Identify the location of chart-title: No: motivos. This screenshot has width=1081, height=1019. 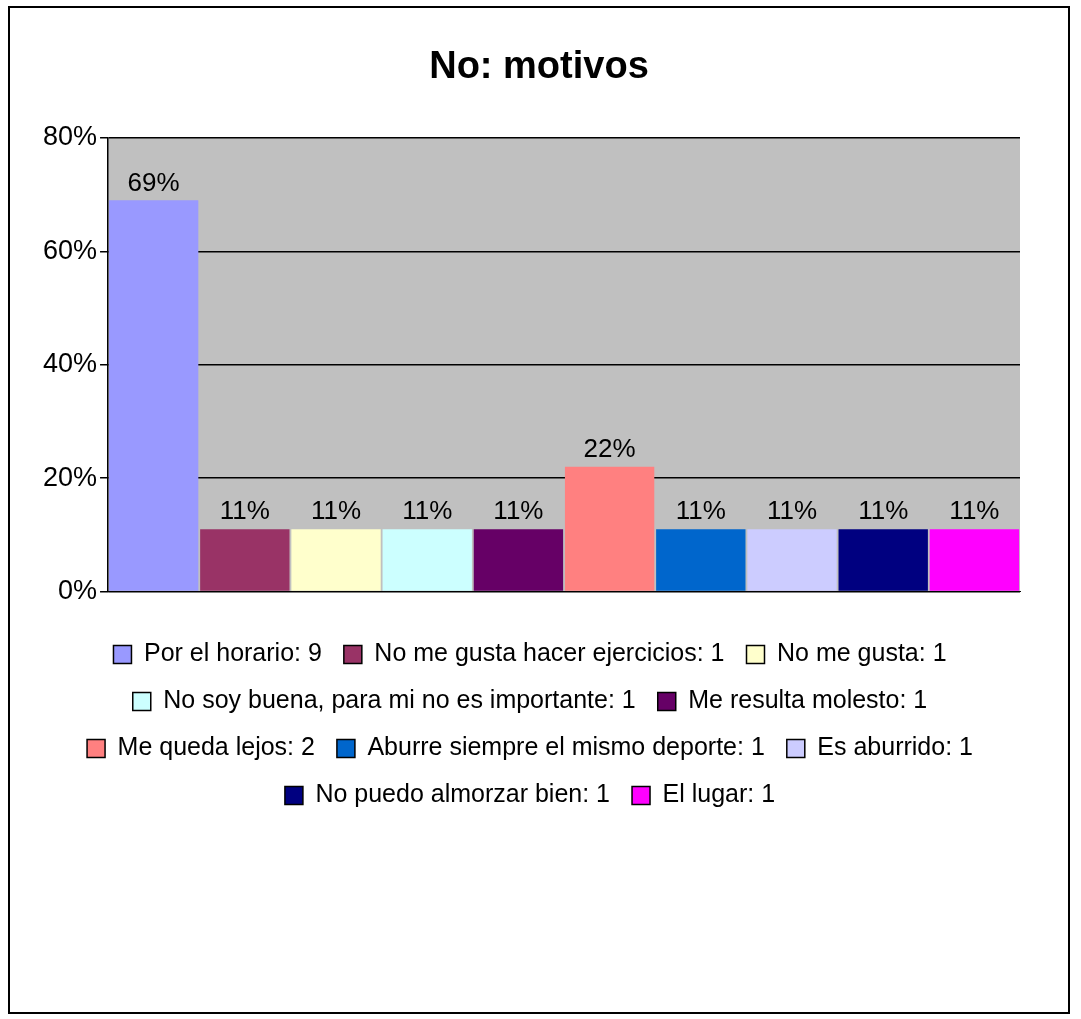
(539, 65).